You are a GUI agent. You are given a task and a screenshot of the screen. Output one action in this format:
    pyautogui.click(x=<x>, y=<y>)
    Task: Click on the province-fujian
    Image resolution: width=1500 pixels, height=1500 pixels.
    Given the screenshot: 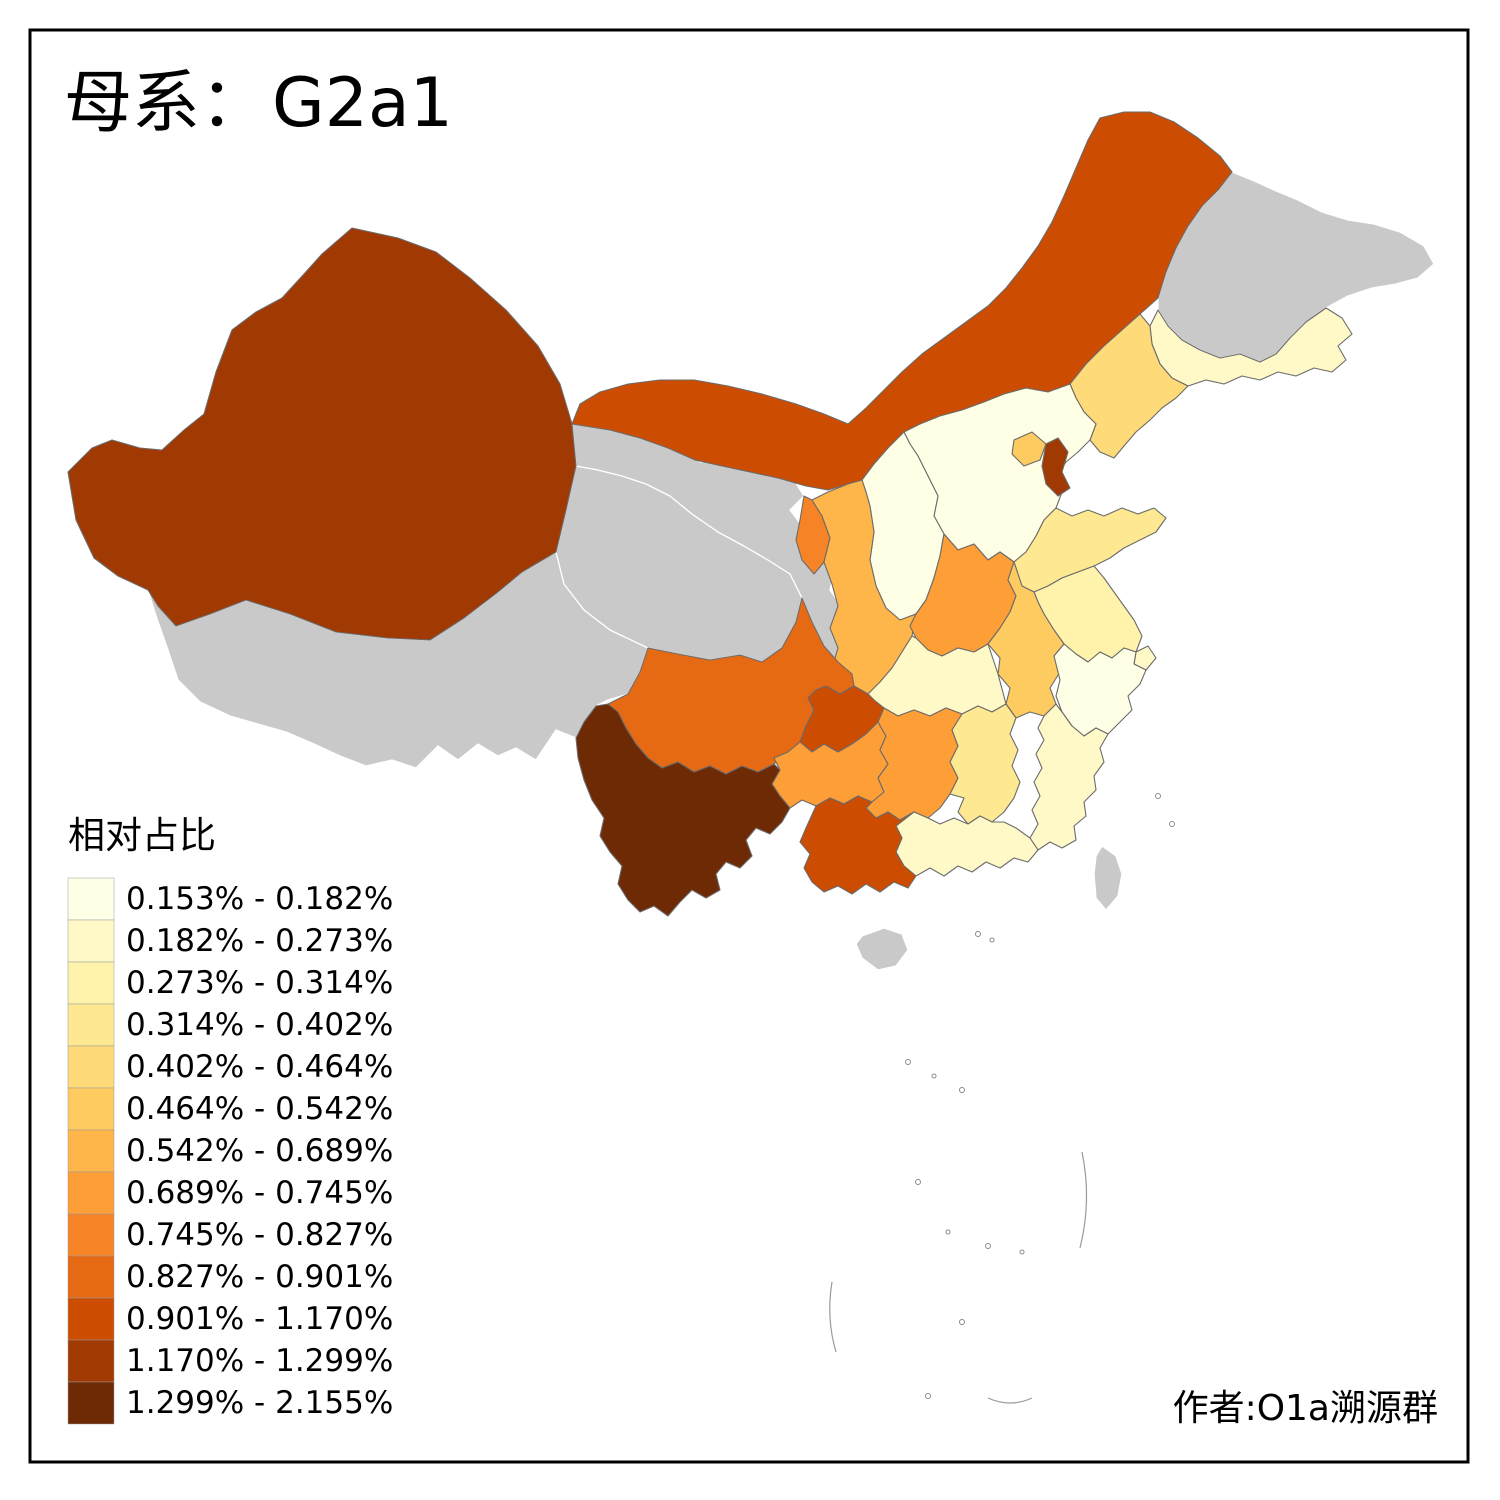 What is the action you would take?
    pyautogui.click(x=1069, y=777)
    